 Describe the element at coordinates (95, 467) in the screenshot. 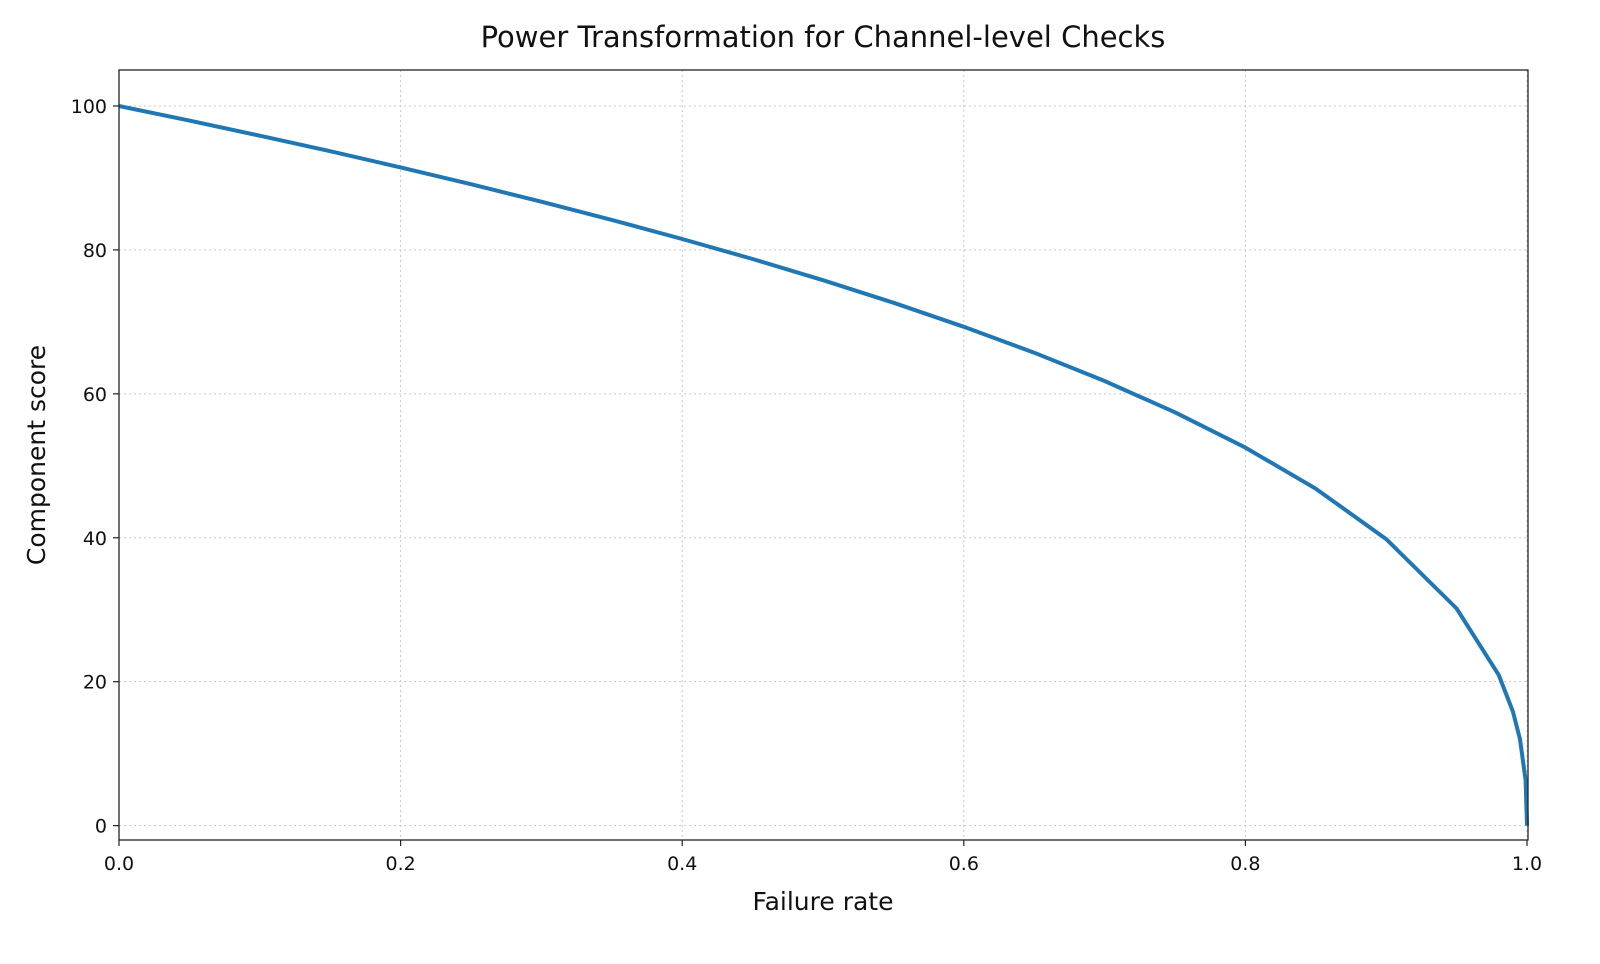

I see `y-axis: 0 20 40 60 80 100` at that location.